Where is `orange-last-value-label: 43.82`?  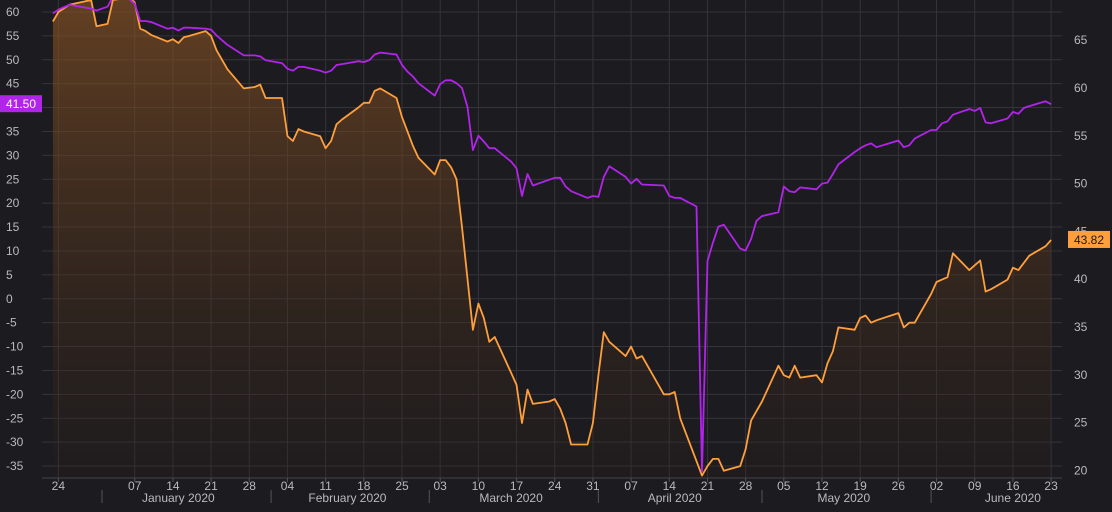 orange-last-value-label: 43.82 is located at coordinates (1089, 240).